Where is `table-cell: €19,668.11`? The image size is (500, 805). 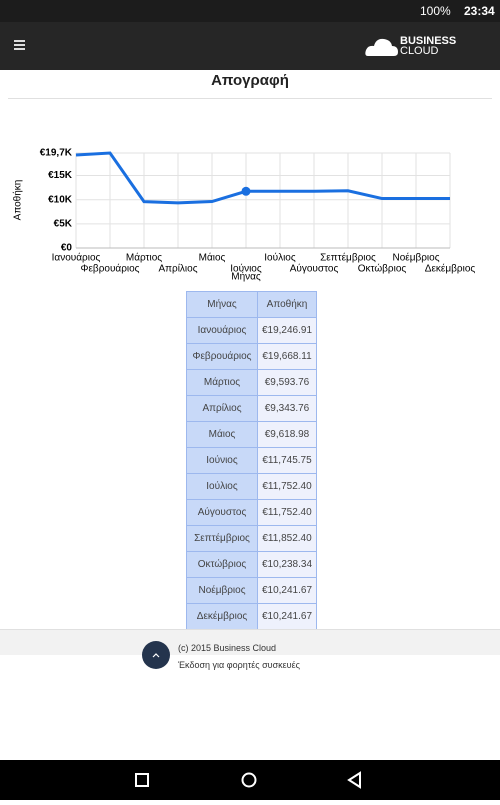 table-cell: €19,668.11 is located at coordinates (287, 356).